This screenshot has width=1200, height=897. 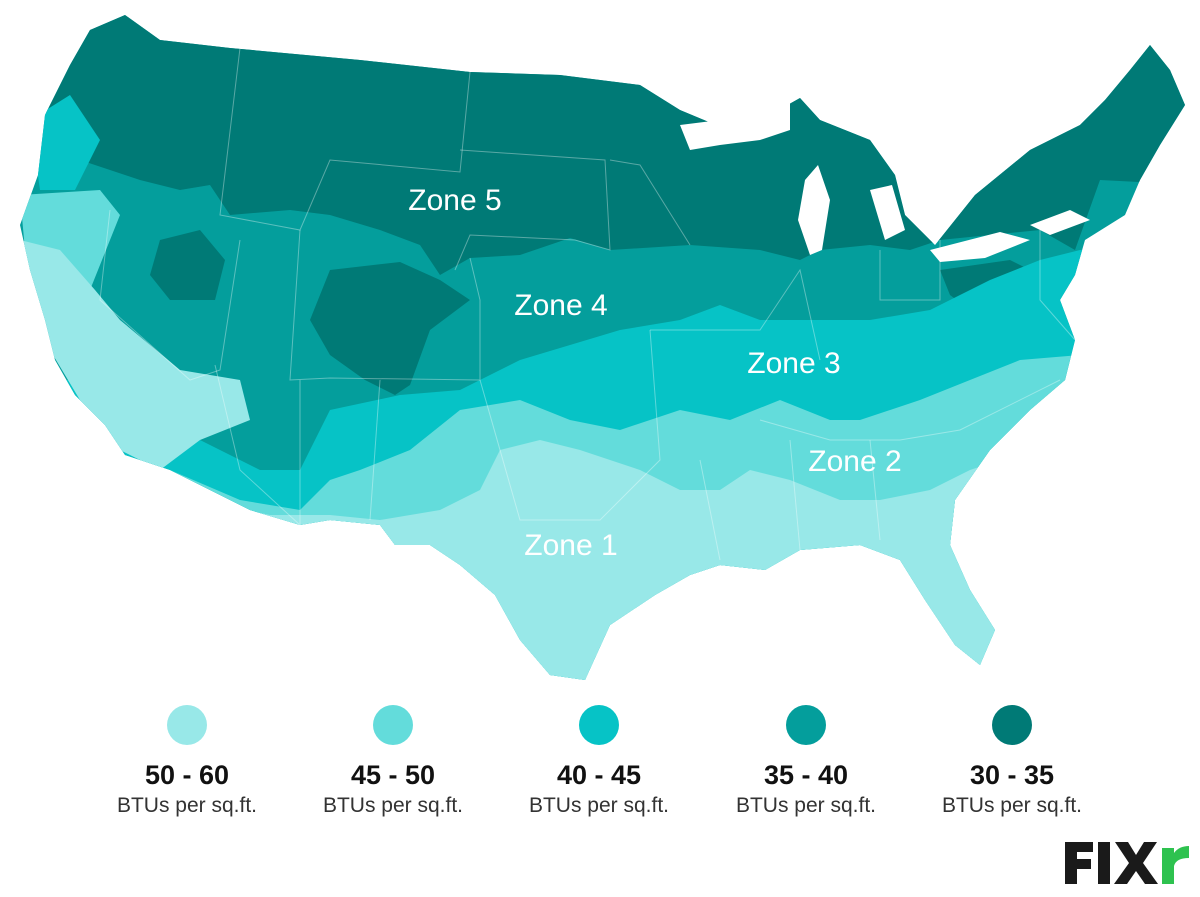 I want to click on fixr-logo, so click(x=1127, y=863).